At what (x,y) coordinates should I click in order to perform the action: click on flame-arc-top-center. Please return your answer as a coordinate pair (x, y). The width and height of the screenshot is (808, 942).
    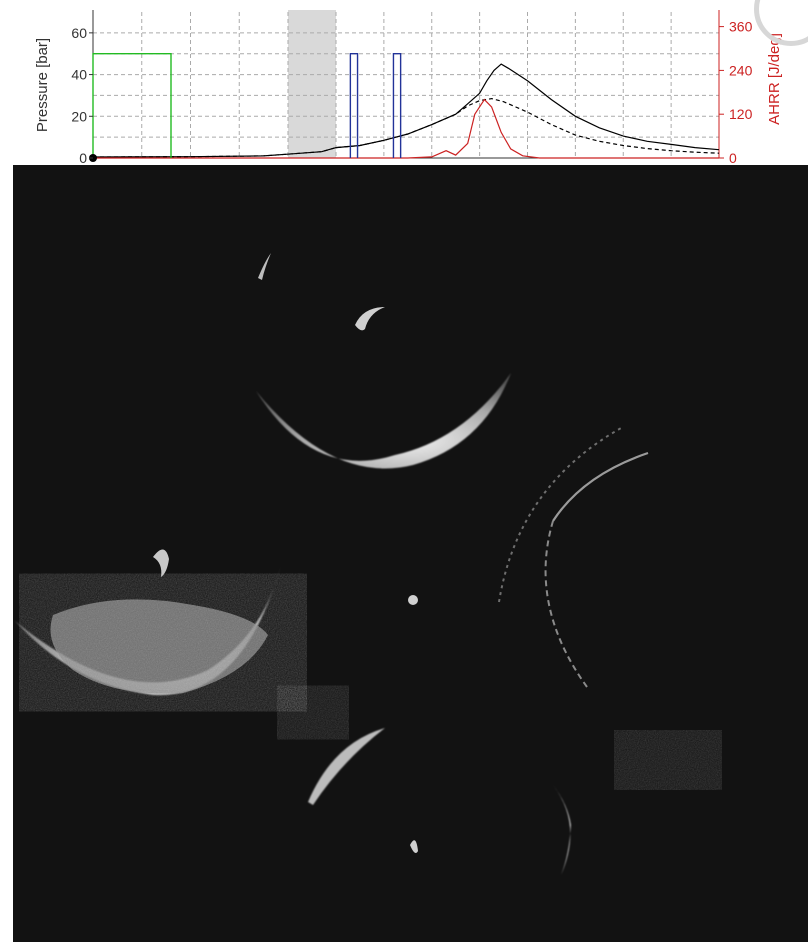
    Looking at the image, I should click on (383, 421).